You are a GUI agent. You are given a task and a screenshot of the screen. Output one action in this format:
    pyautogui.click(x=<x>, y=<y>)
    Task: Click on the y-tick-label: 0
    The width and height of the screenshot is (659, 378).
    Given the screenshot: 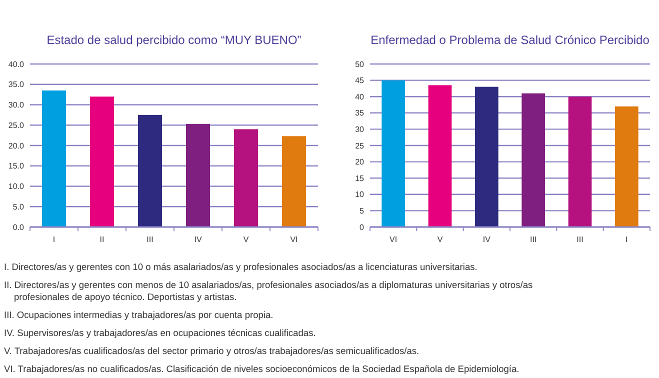 What is the action you would take?
    pyautogui.click(x=362, y=227)
    